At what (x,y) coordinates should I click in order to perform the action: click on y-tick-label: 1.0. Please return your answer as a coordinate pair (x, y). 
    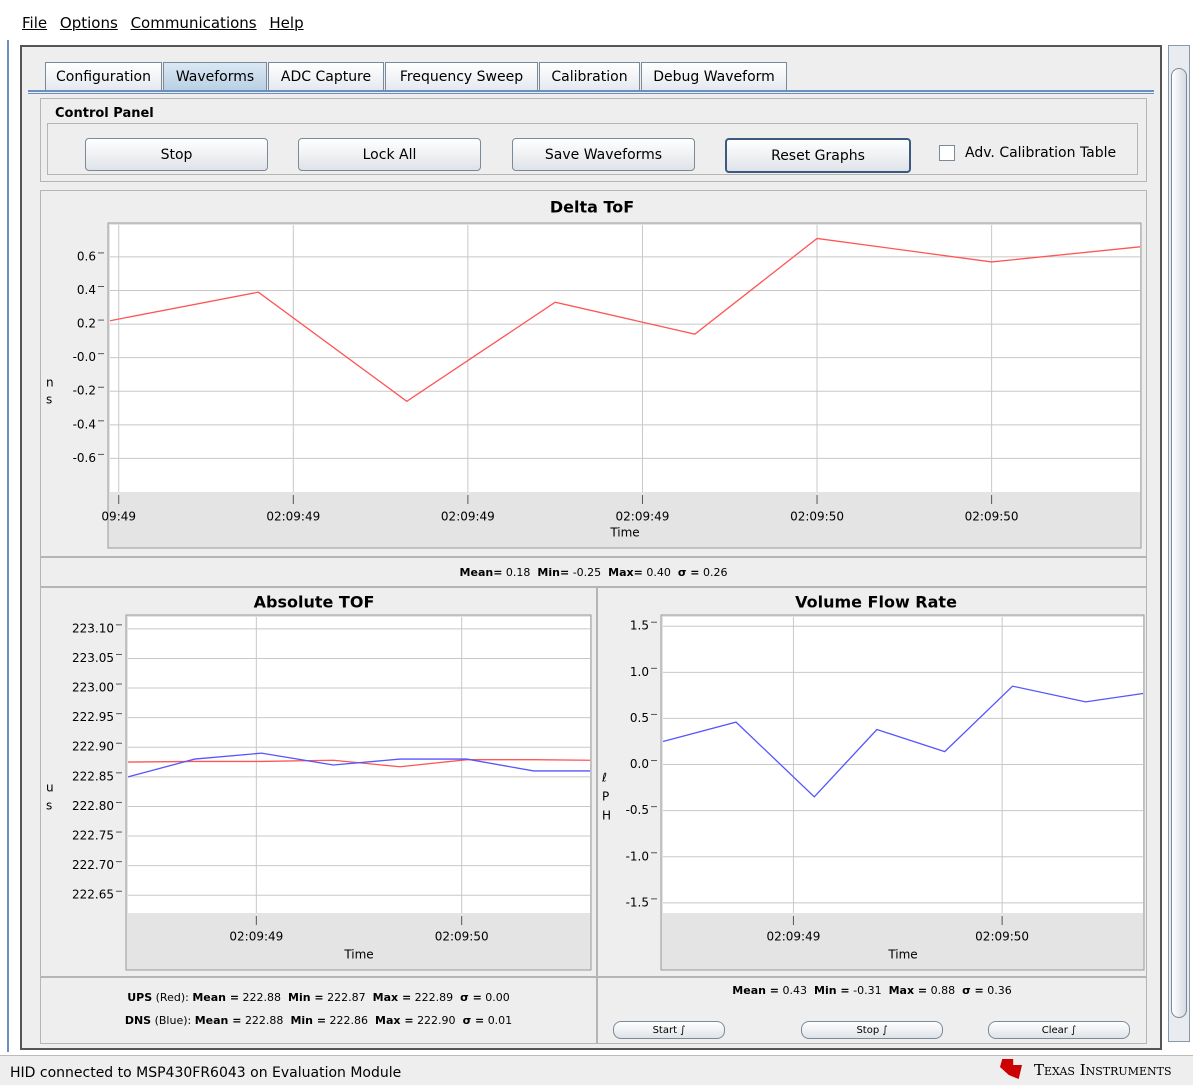
    Looking at the image, I should click on (639, 672).